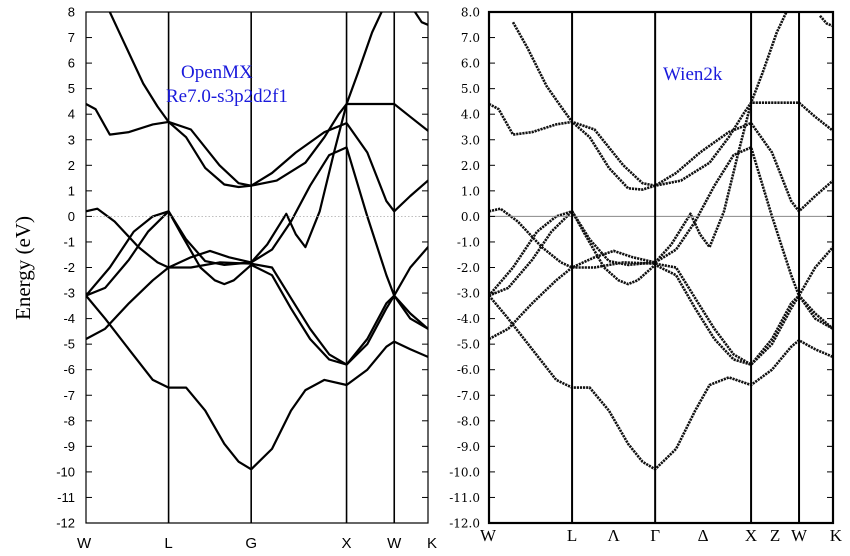  What do you see at coordinates (468, 396) in the screenshot?
I see `y-tick-label: -7.0` at bounding box center [468, 396].